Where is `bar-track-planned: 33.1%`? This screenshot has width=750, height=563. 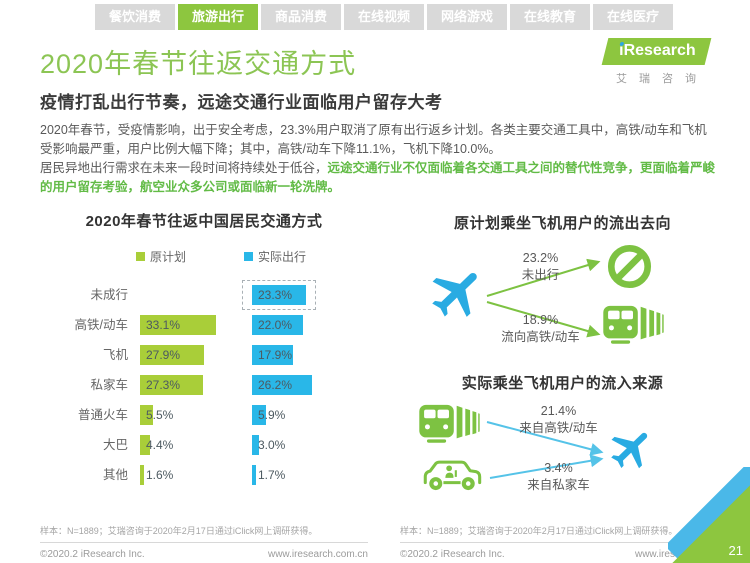 bar-track-planned: 33.1% is located at coordinates (196, 325).